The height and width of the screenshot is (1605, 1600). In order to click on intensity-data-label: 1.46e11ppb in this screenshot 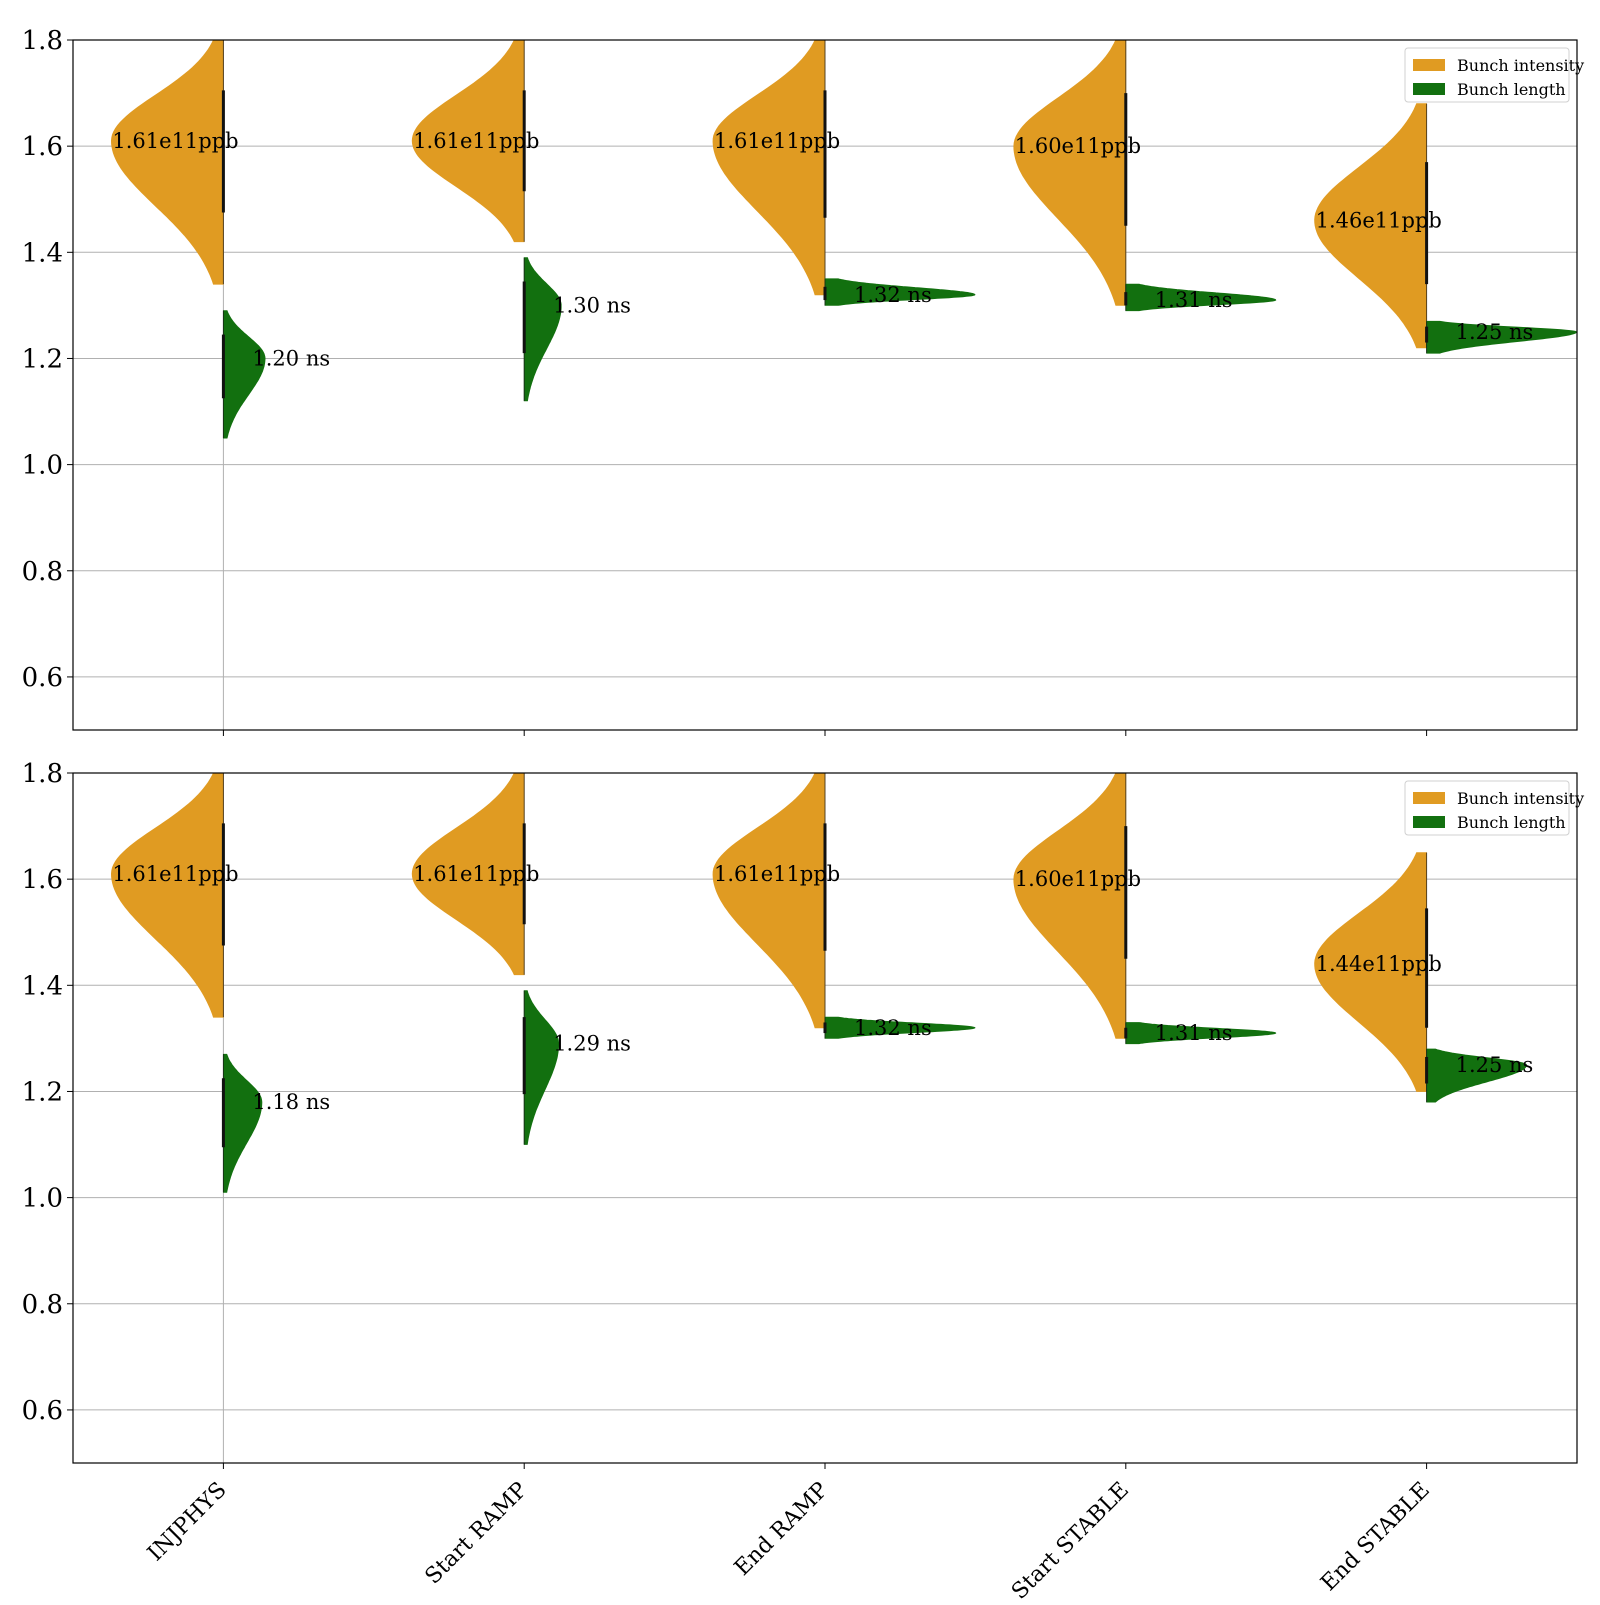, I will do `click(1379, 220)`.